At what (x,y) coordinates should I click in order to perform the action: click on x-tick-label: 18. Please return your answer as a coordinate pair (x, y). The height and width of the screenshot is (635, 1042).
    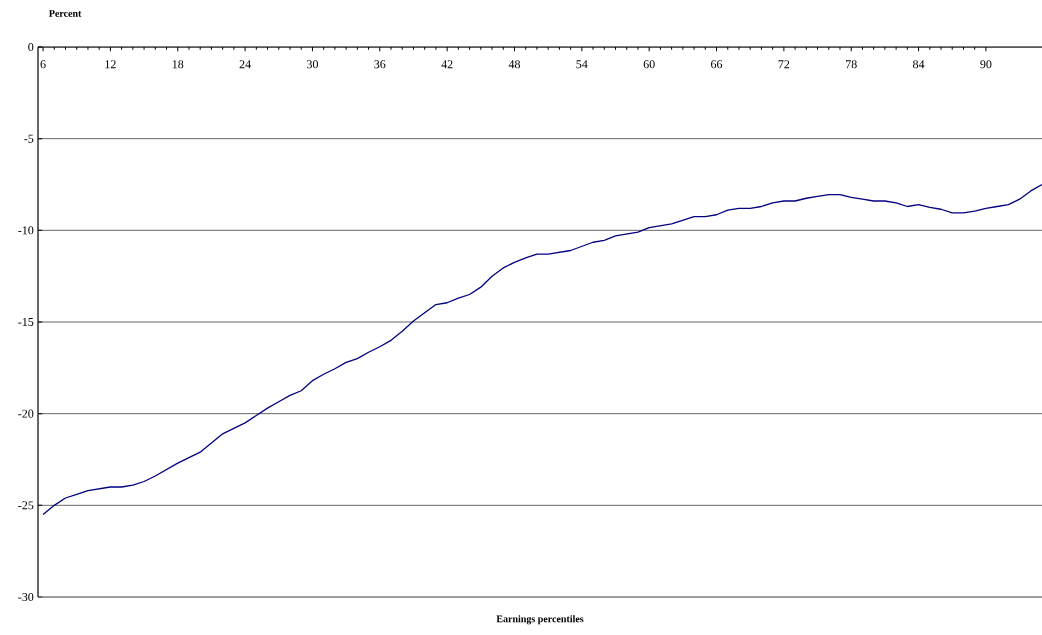
    Looking at the image, I should click on (178, 64).